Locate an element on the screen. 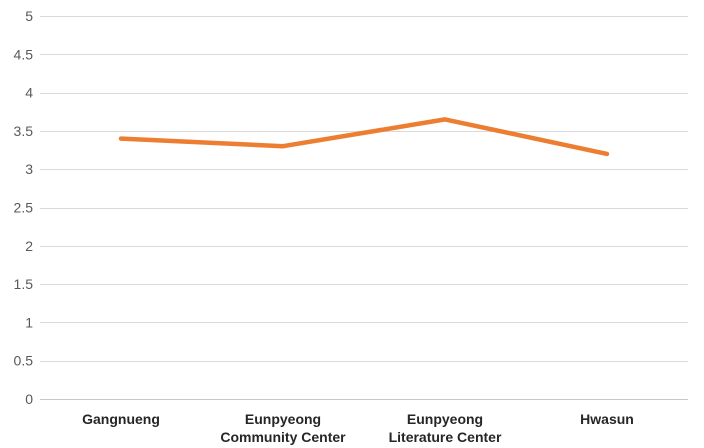  x-axis-category-label: Community Center is located at coordinates (283, 437).